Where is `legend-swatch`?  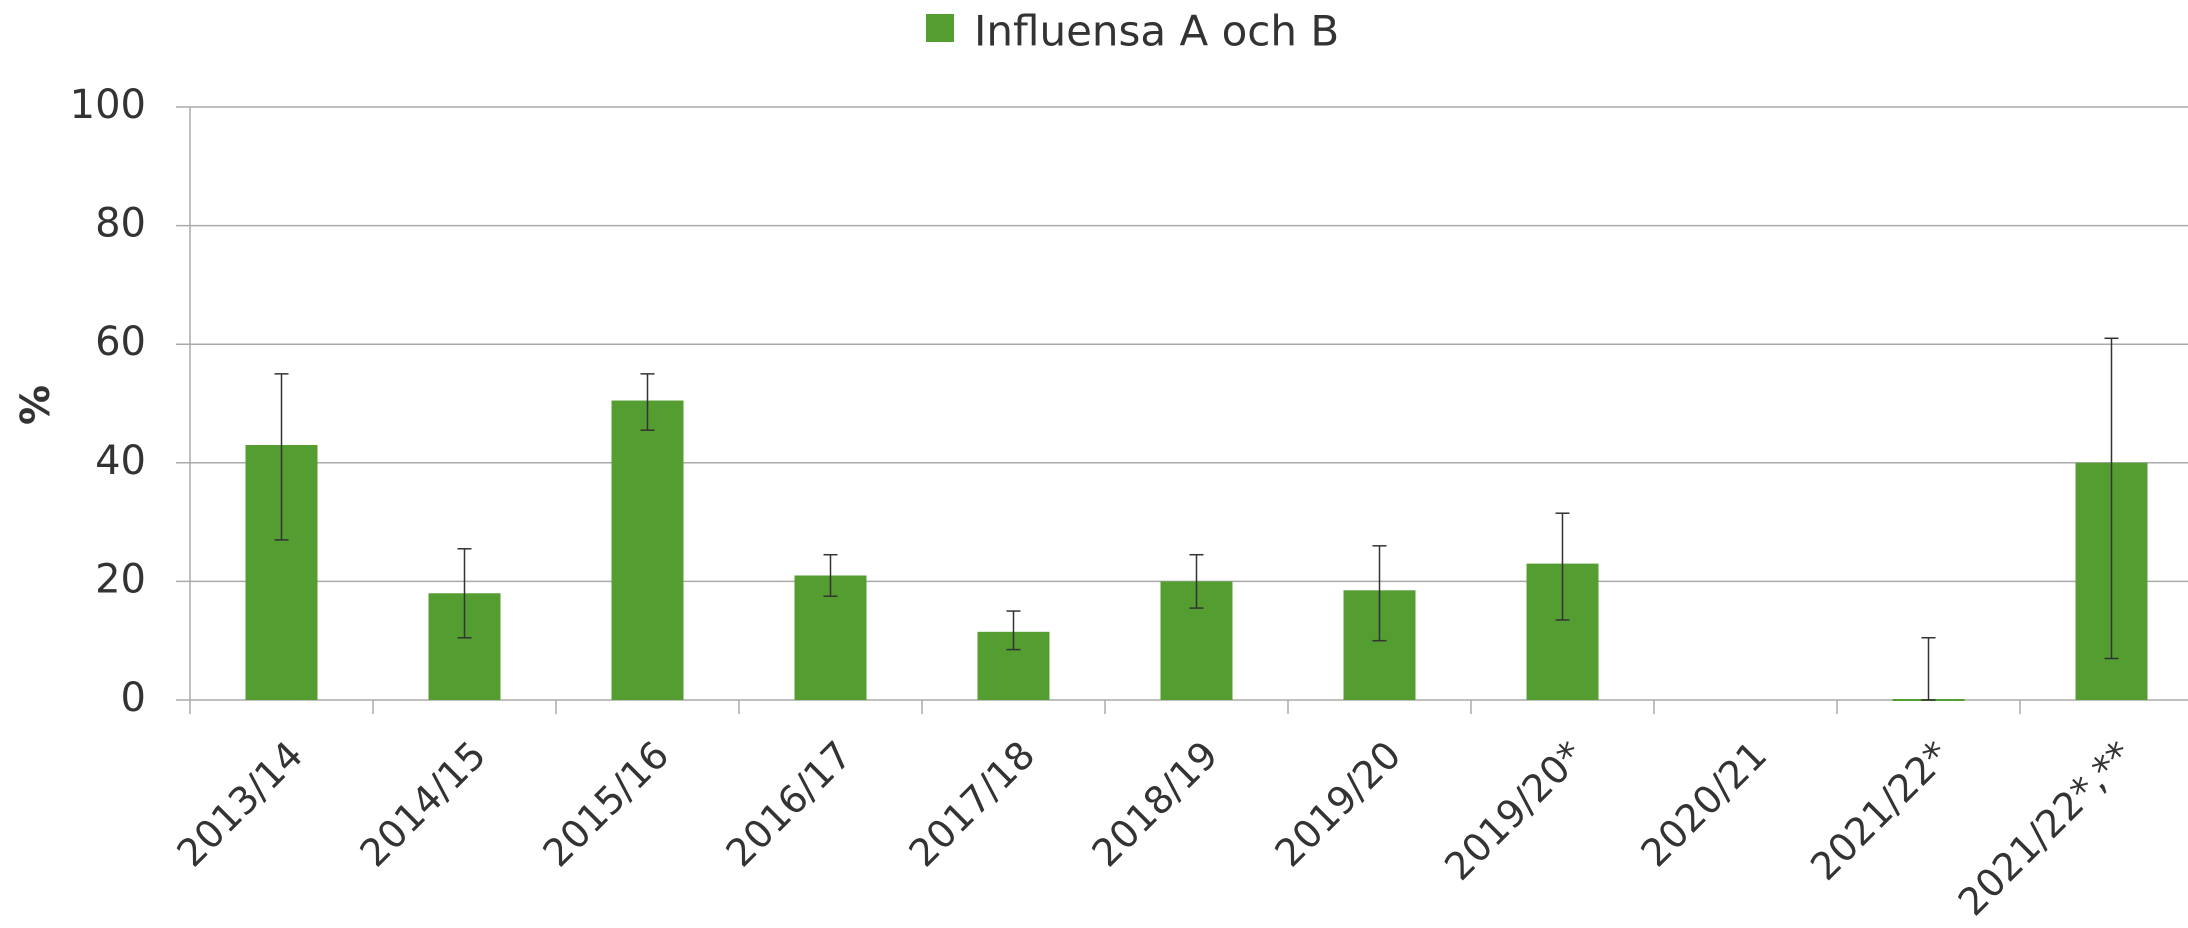
legend-swatch is located at coordinates (940, 28).